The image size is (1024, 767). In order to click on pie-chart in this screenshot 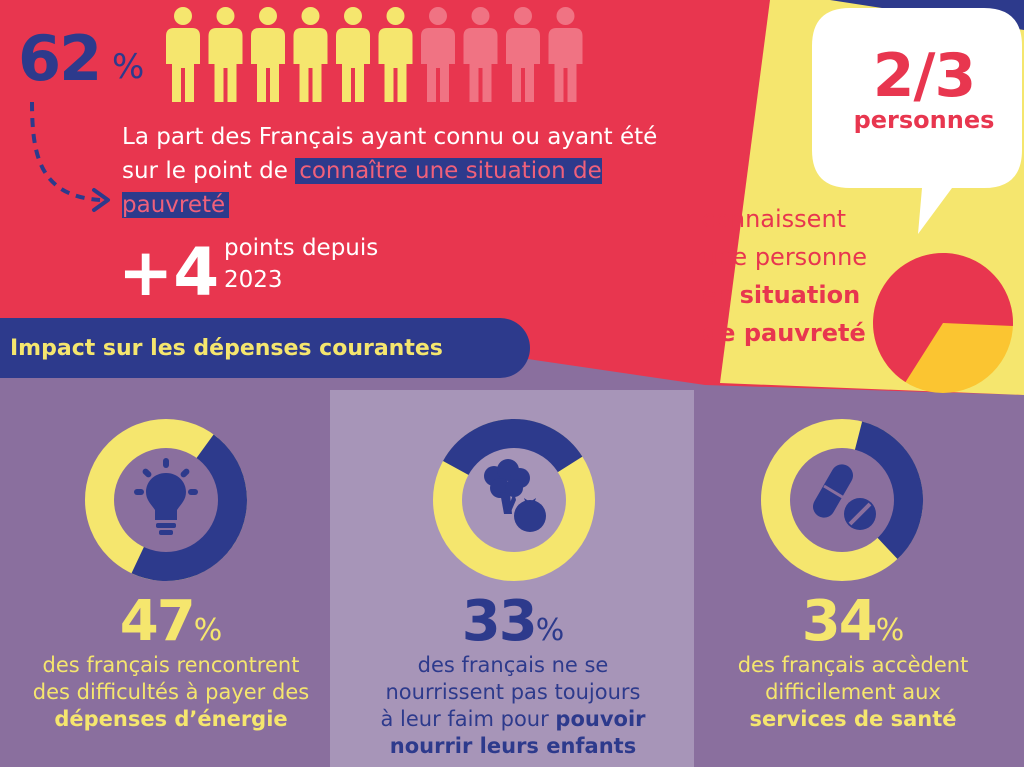, I will do `click(943, 323)`.